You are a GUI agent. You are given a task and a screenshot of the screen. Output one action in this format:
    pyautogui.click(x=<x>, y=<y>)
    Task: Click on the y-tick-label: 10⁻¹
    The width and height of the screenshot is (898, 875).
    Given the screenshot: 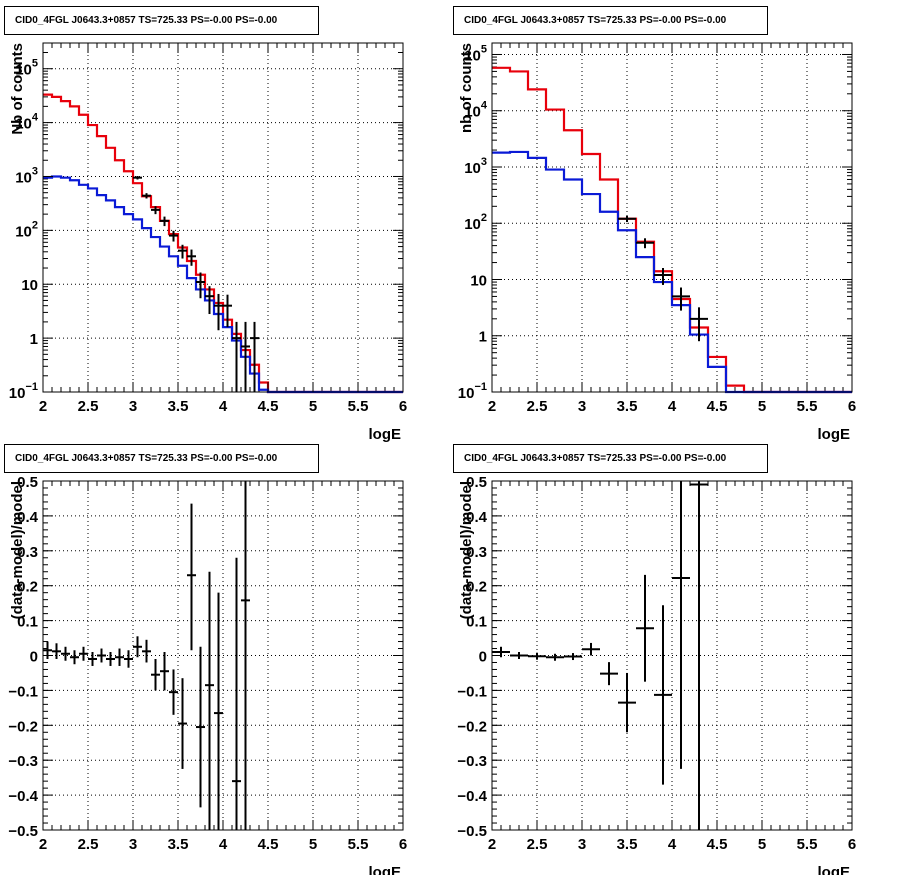 What is the action you would take?
    pyautogui.click(x=472, y=391)
    